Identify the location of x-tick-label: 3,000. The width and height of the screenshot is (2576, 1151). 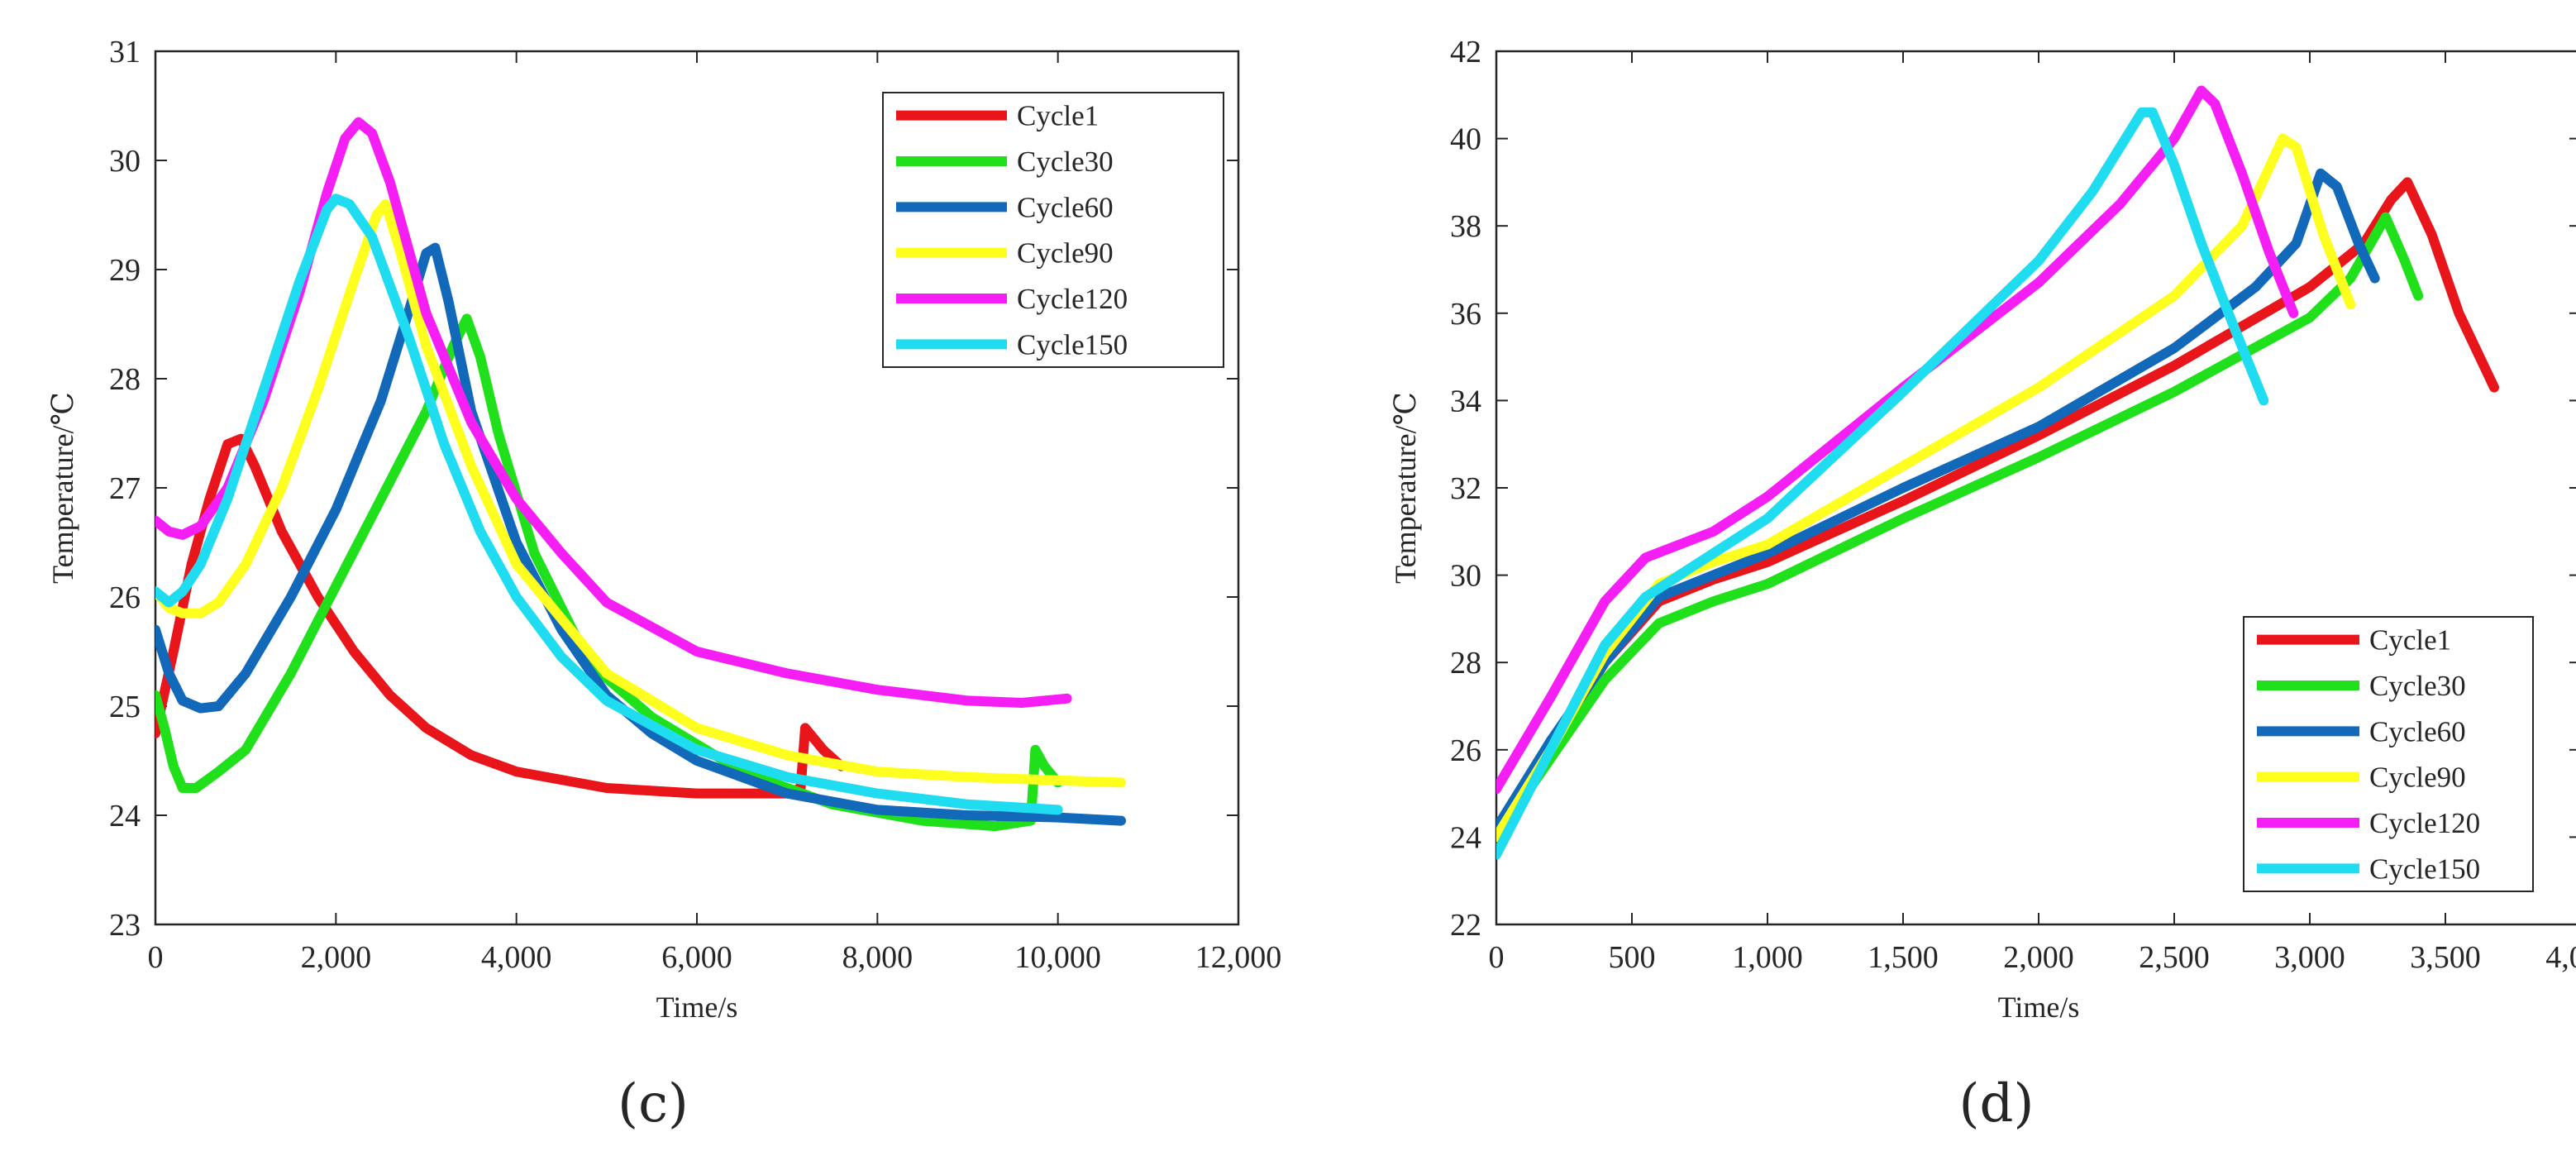
(2309, 957).